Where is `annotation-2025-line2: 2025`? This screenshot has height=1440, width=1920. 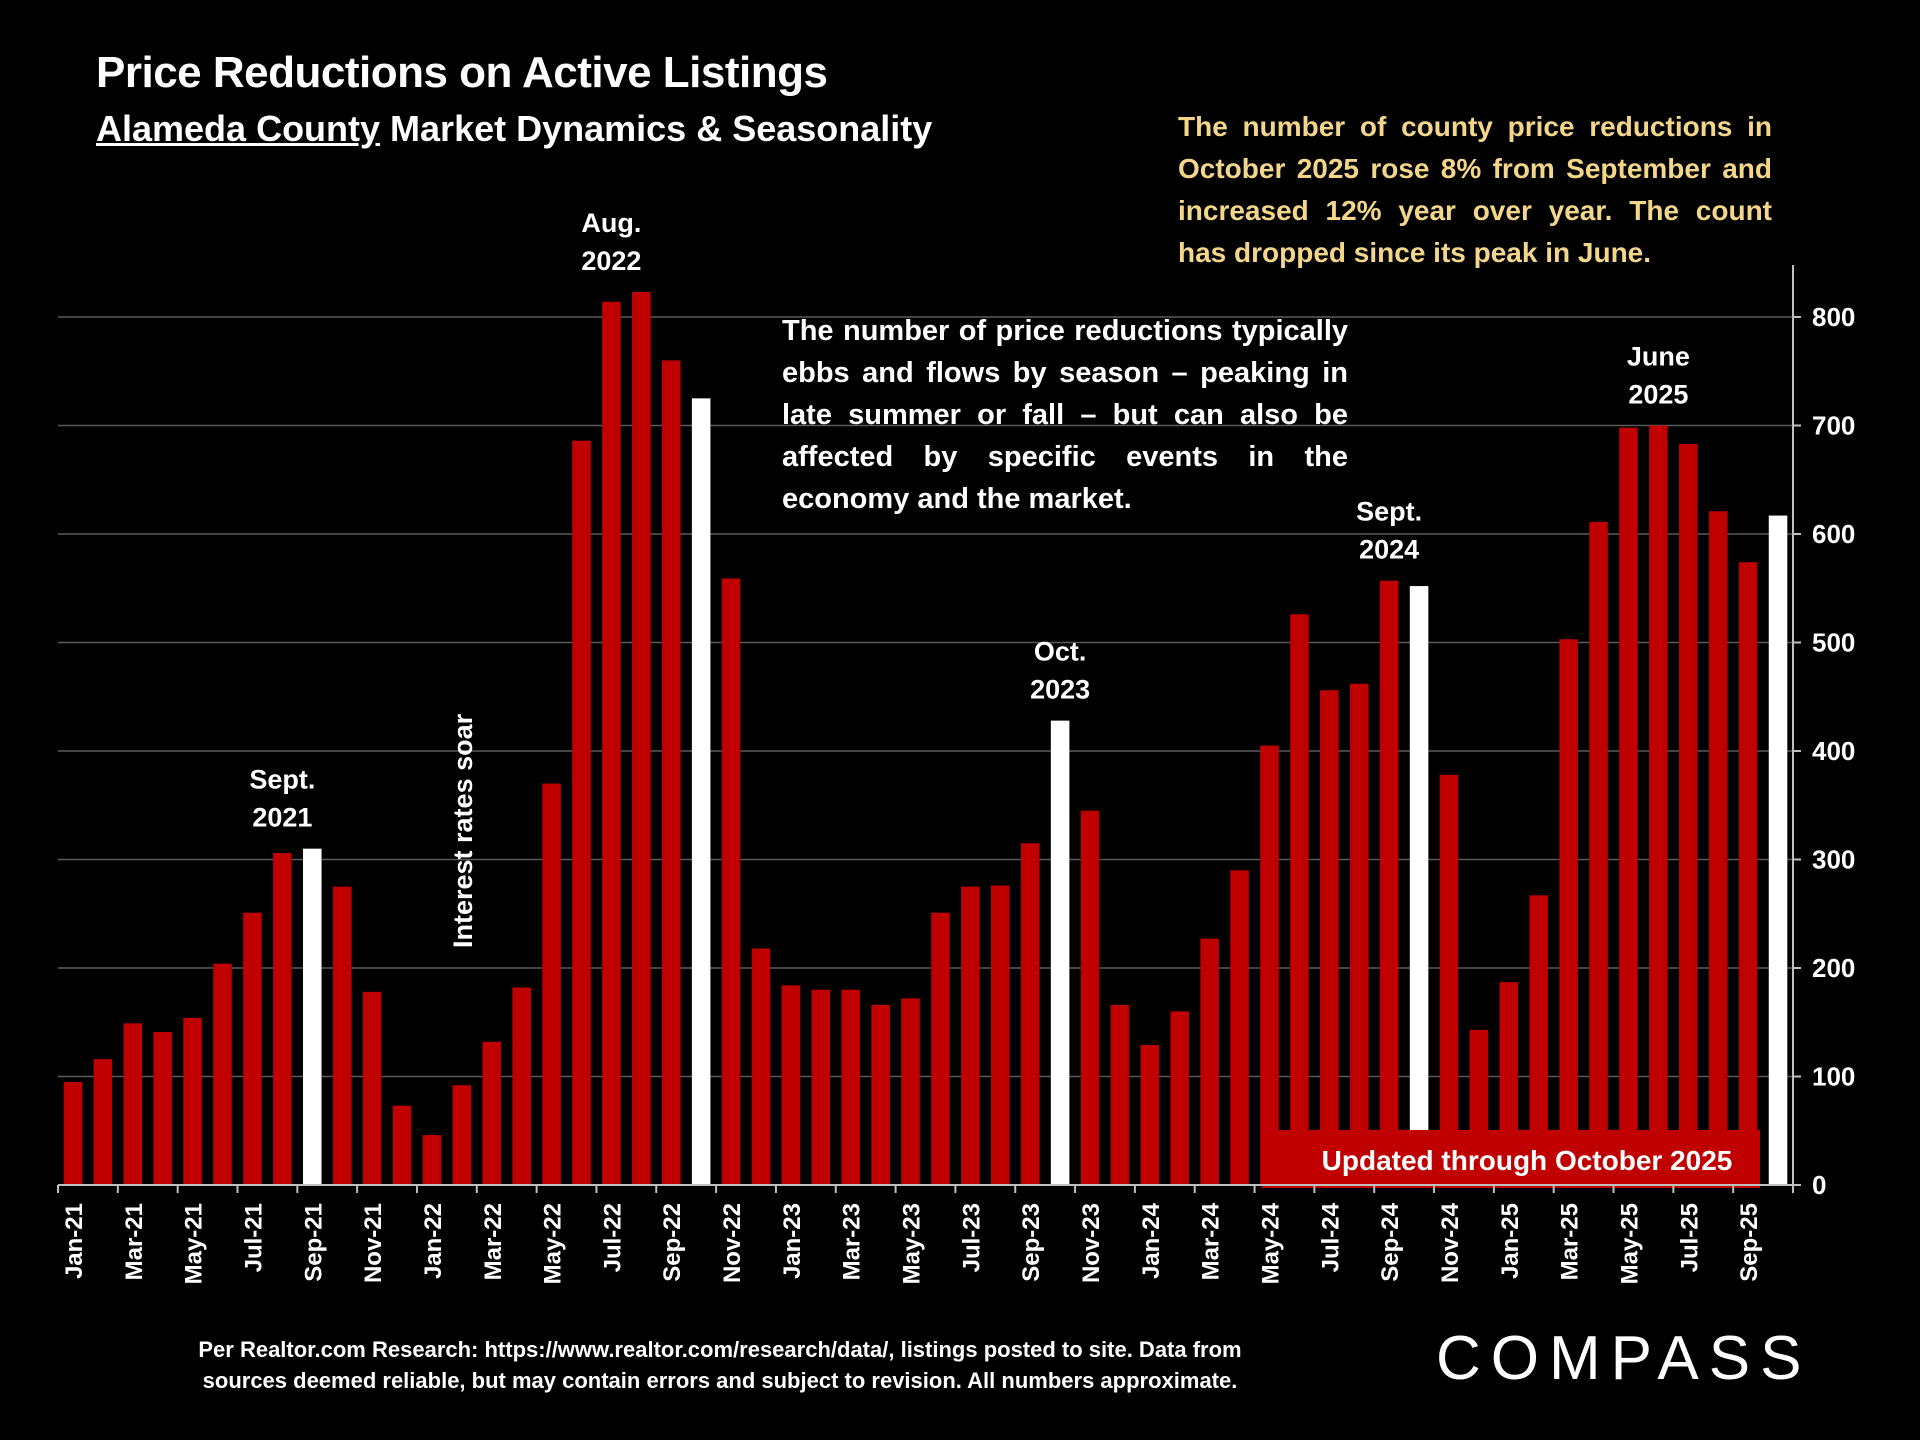 annotation-2025-line2: 2025 is located at coordinates (1658, 395).